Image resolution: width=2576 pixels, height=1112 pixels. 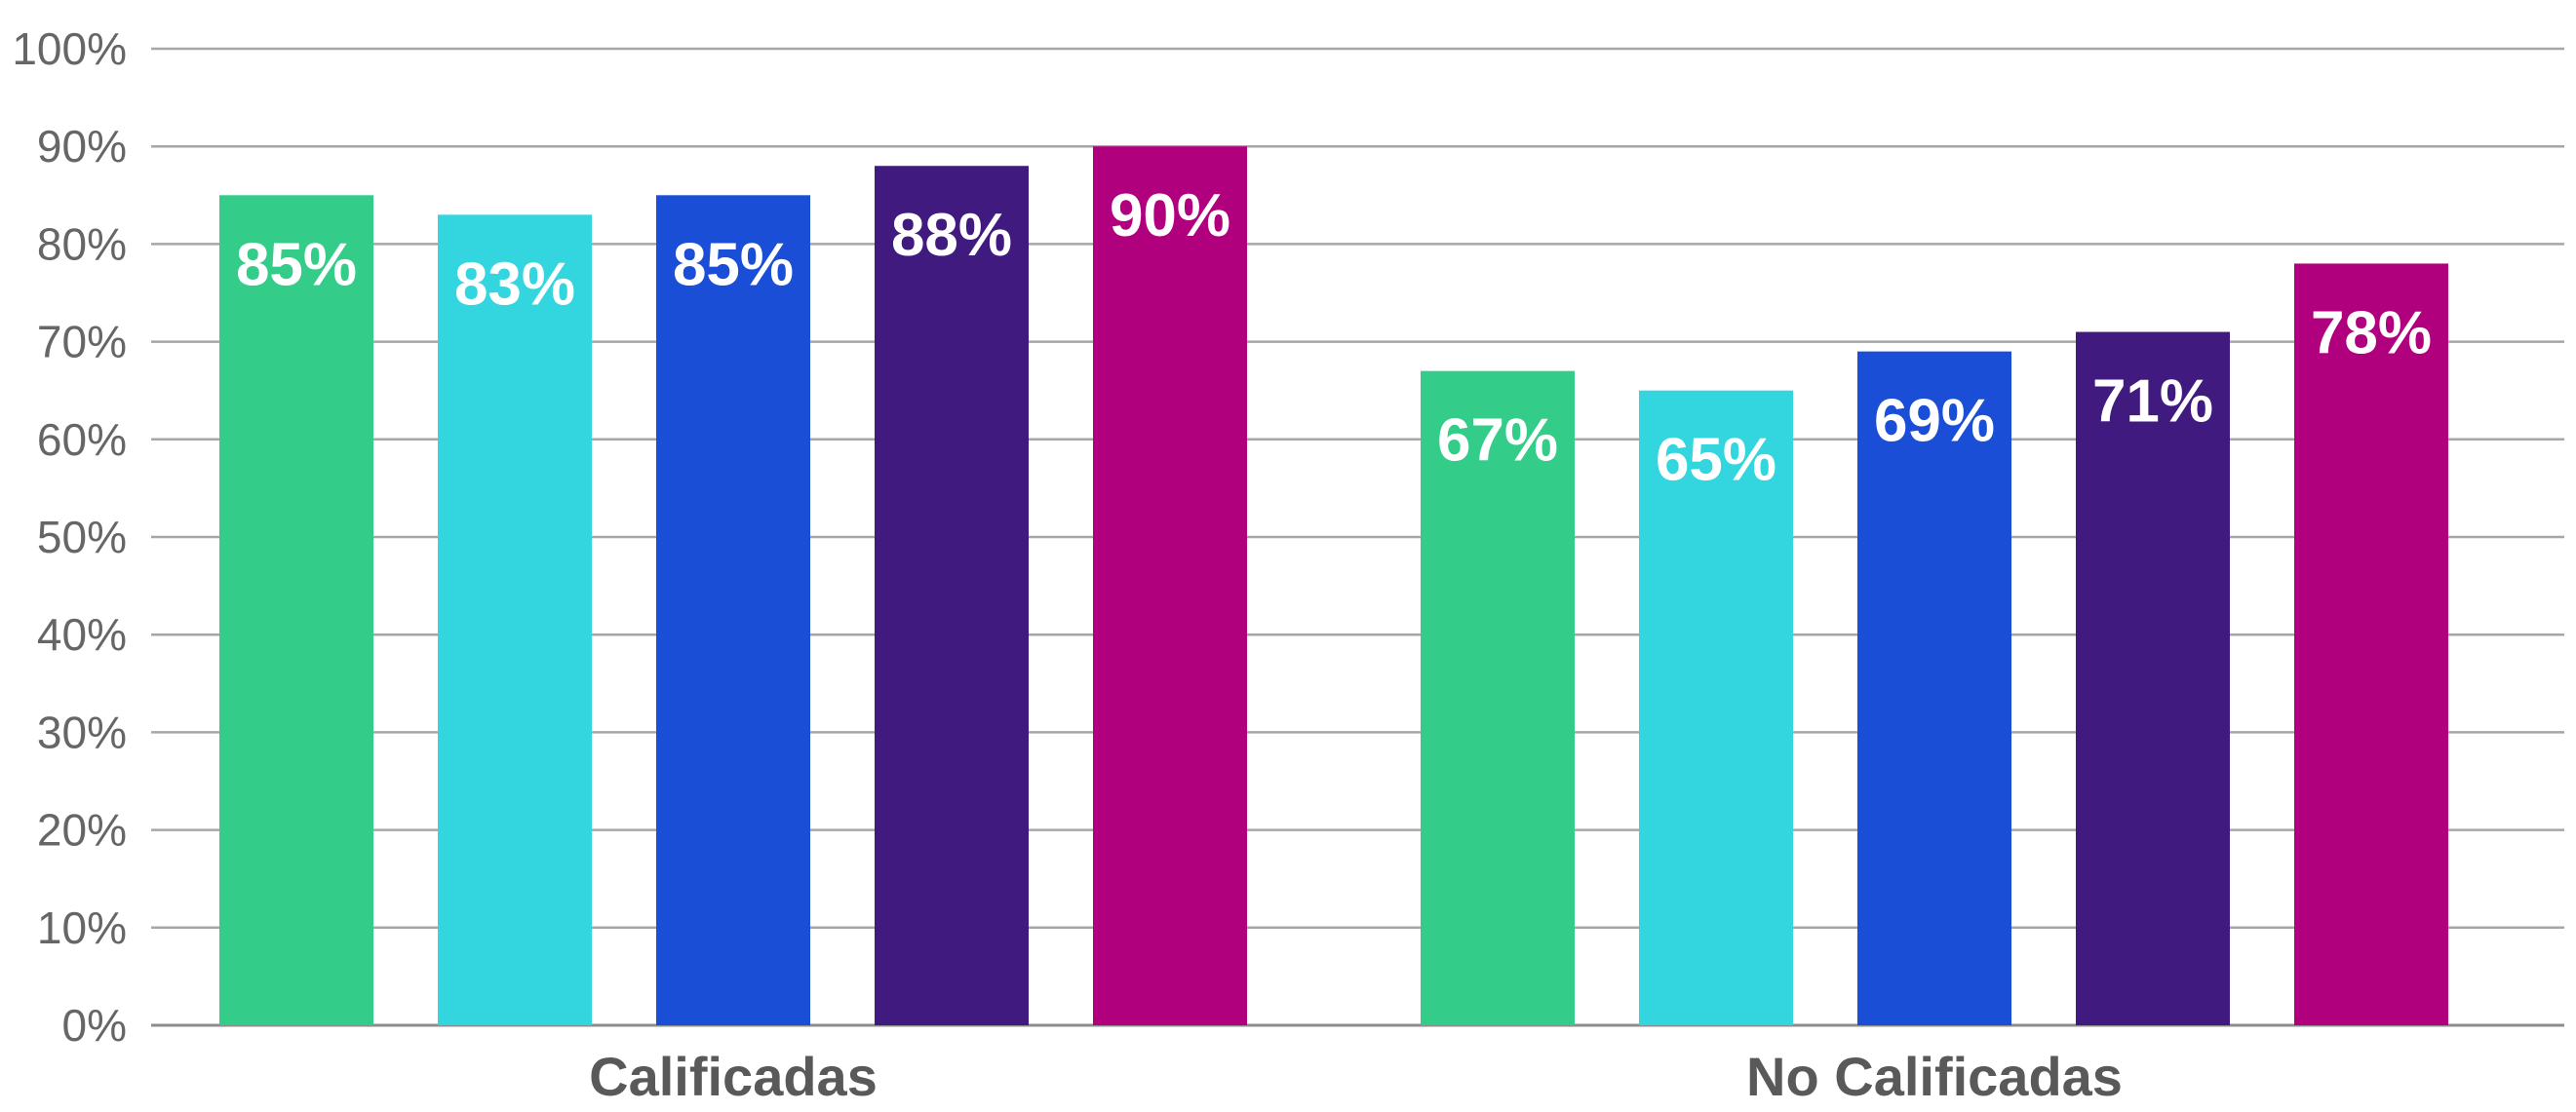 I want to click on y-axis-ticks: 0% 10% 20% 30% 40% 50% 60% 70% 80% 90% 100%, so click(x=69, y=537).